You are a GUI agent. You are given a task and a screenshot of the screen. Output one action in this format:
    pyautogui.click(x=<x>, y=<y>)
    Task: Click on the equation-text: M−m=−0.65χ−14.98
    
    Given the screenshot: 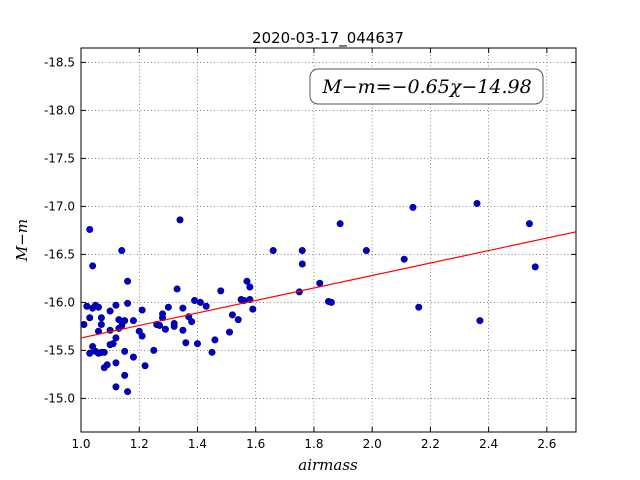 What is the action you would take?
    pyautogui.click(x=426, y=87)
    